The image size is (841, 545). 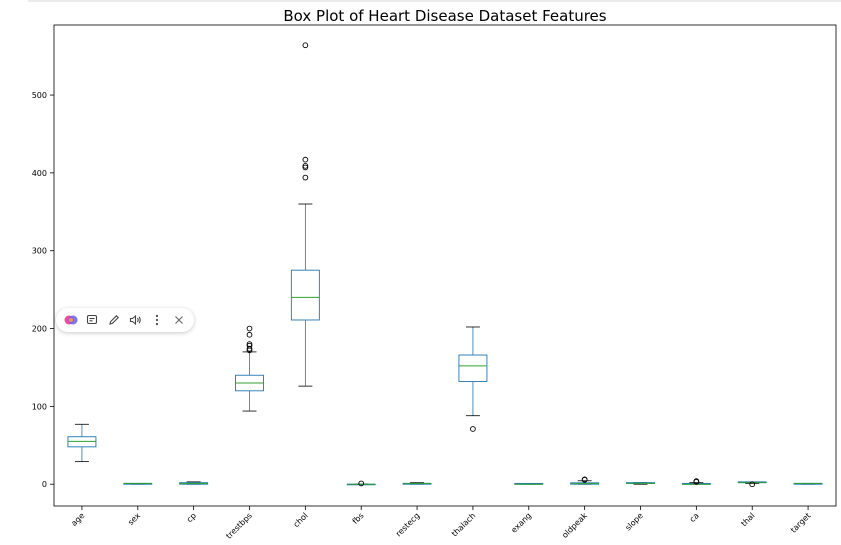 I want to click on box-fbs, so click(x=361, y=483).